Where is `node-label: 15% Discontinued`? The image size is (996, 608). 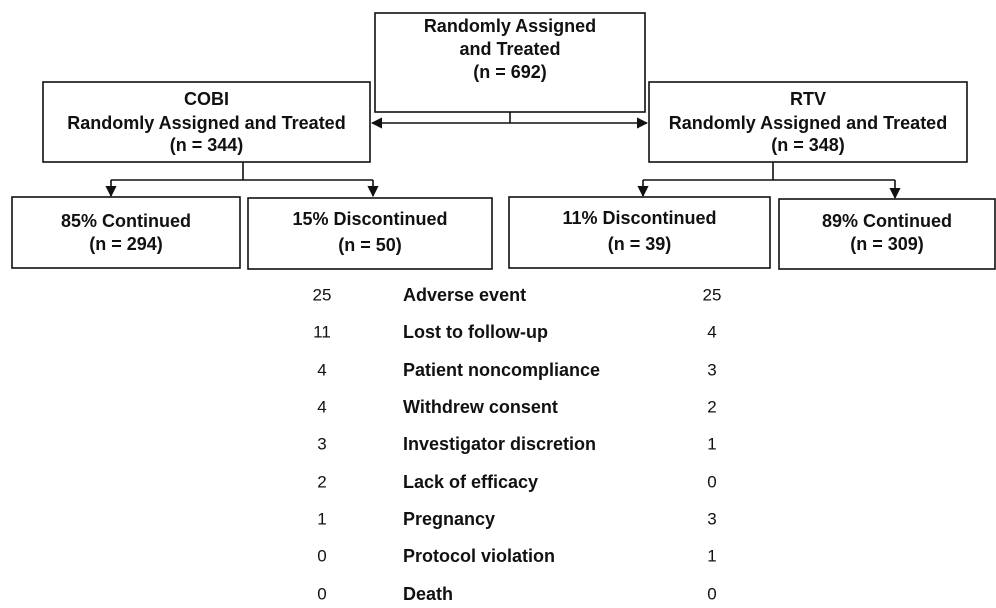 node-label: 15% Discontinued is located at coordinates (369, 219).